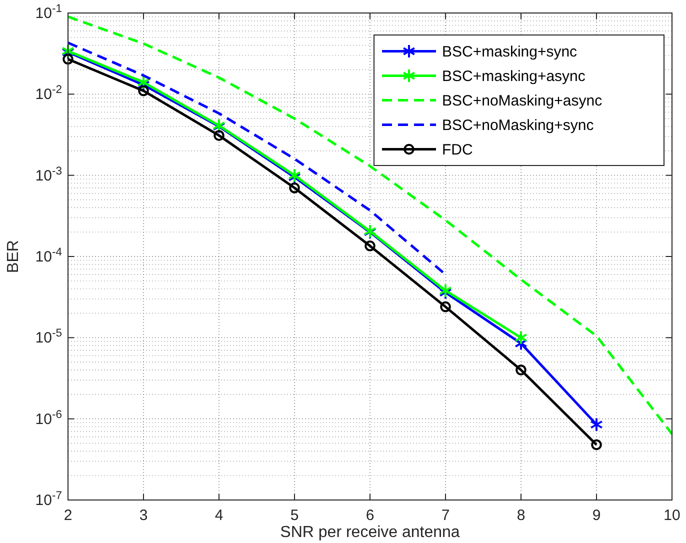  I want to click on x-tick-label: 10, so click(672, 515).